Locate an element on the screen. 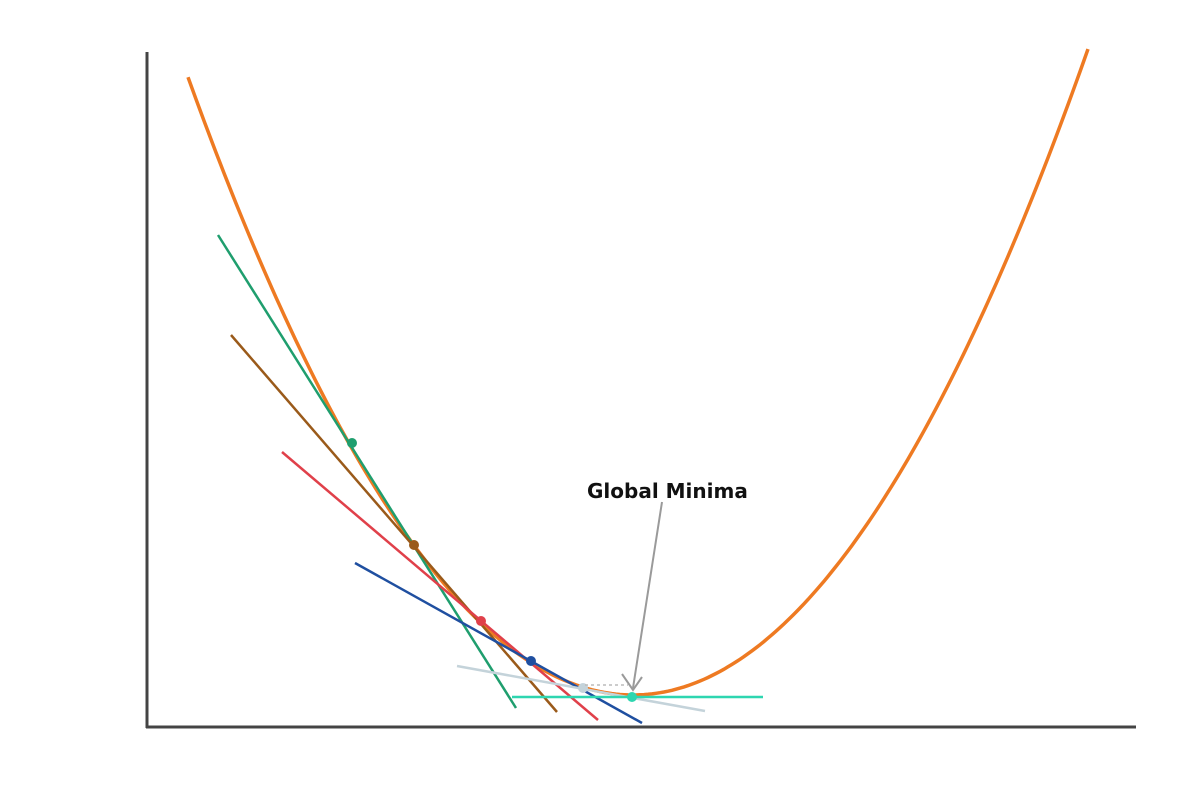  arrow-icon is located at coordinates (642, 596).